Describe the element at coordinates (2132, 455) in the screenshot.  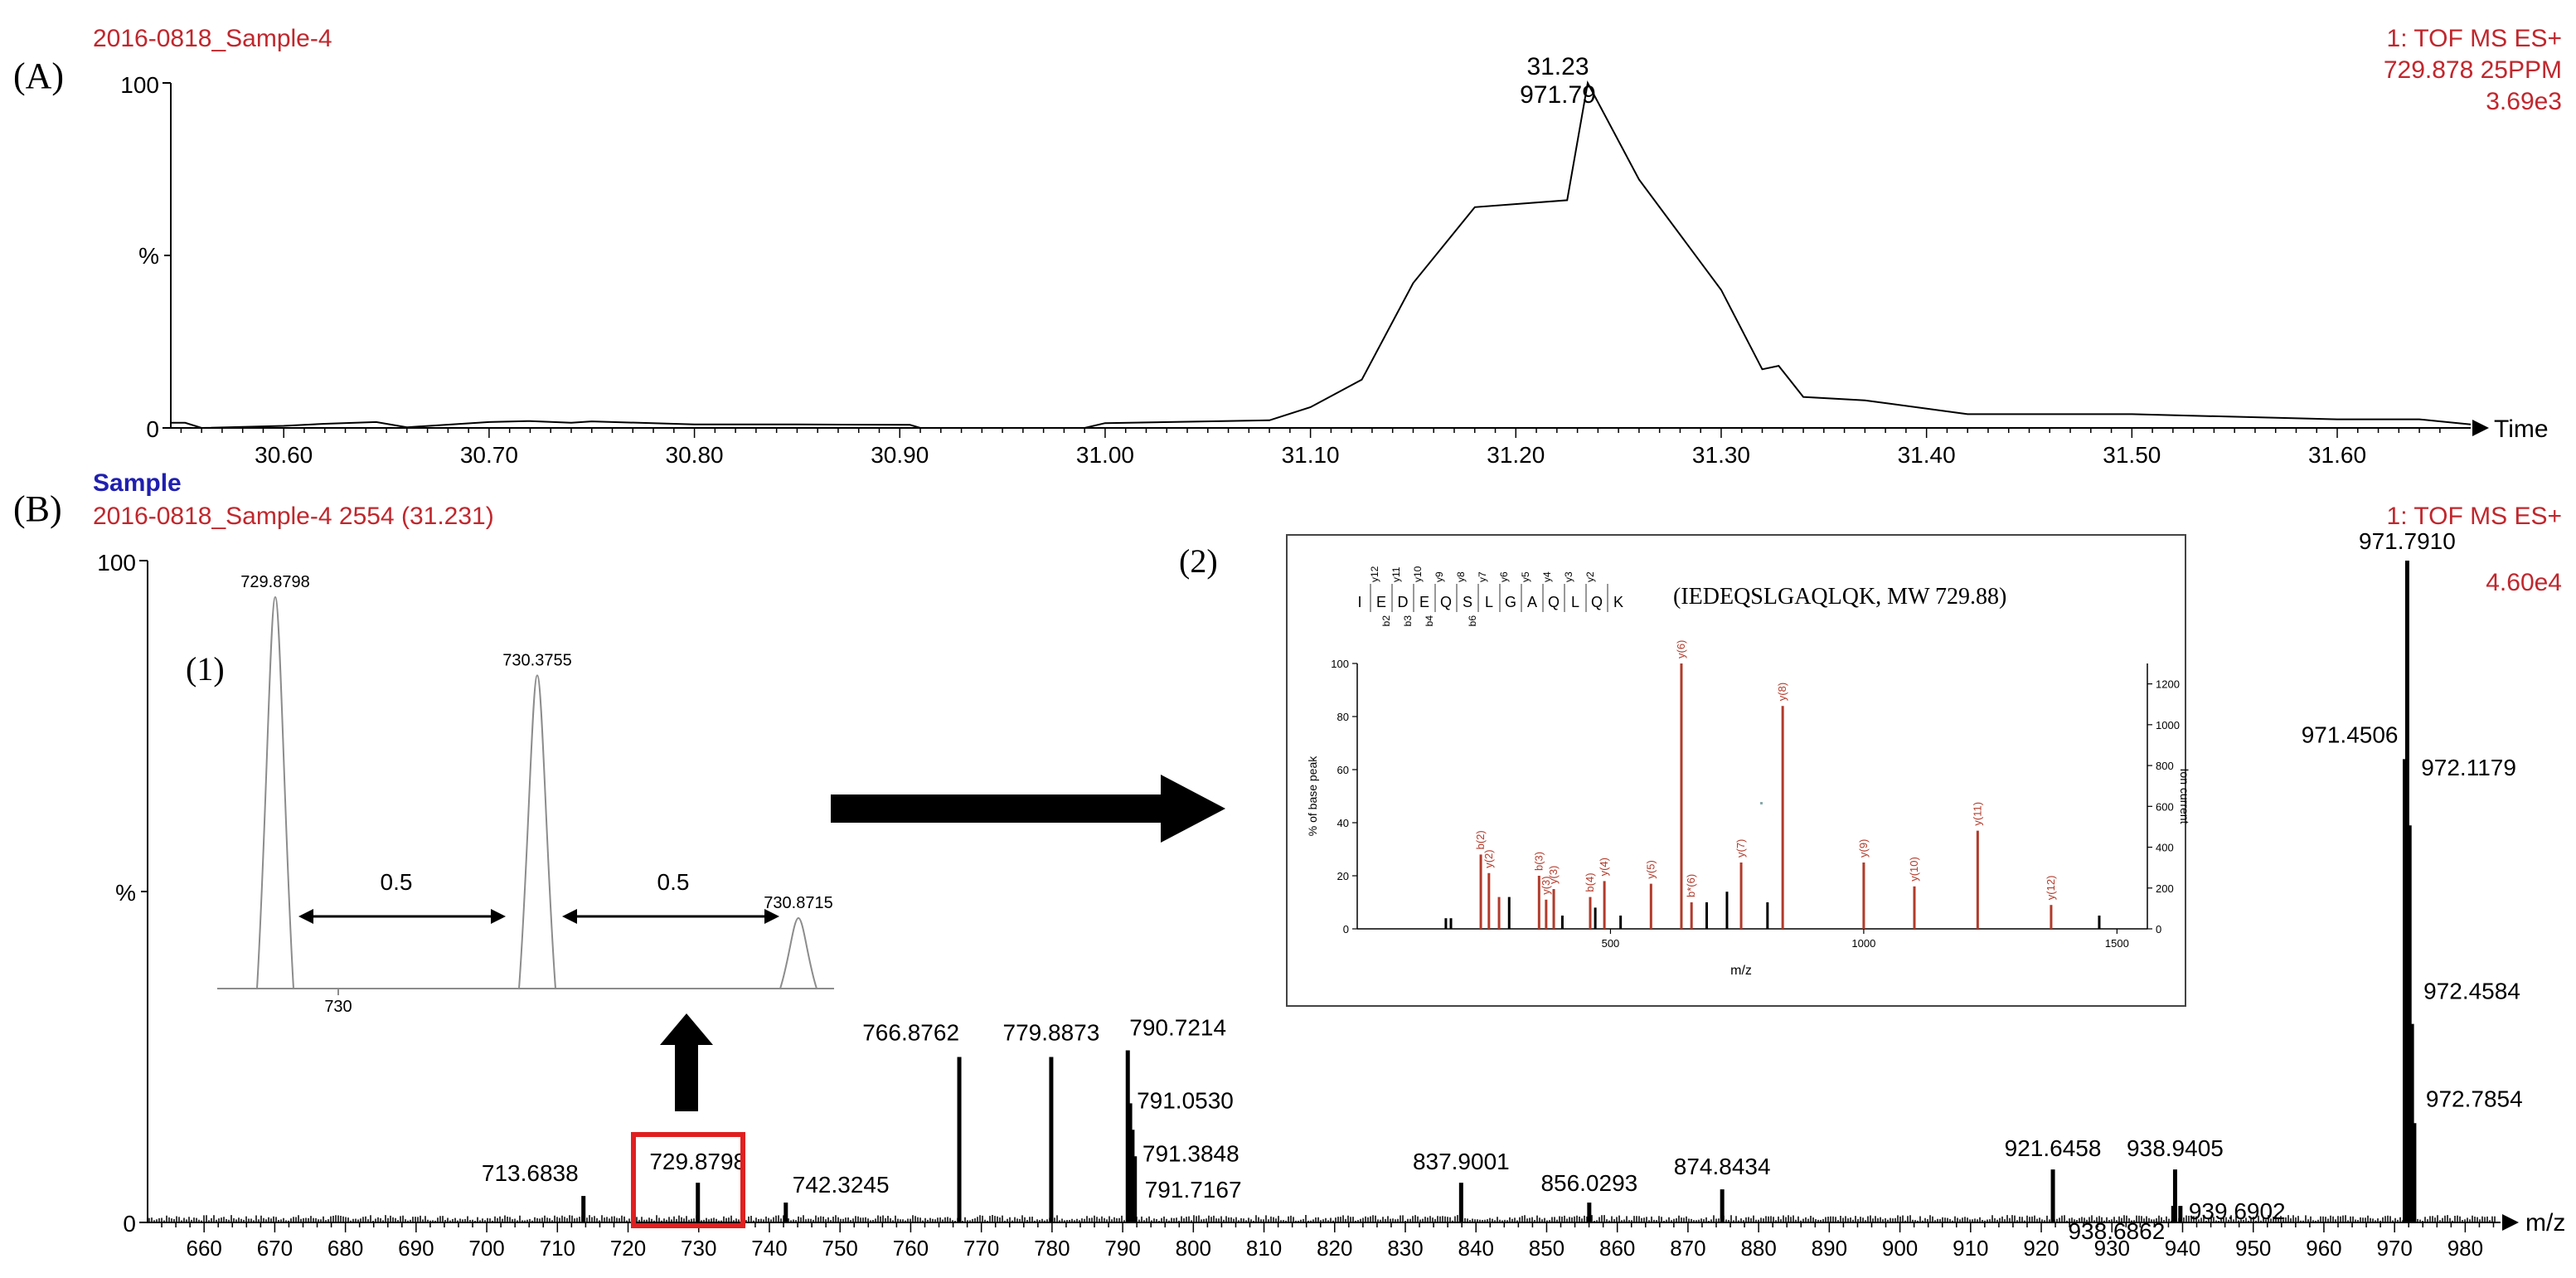
I see `panel-a-xtick-label: 31.50` at that location.